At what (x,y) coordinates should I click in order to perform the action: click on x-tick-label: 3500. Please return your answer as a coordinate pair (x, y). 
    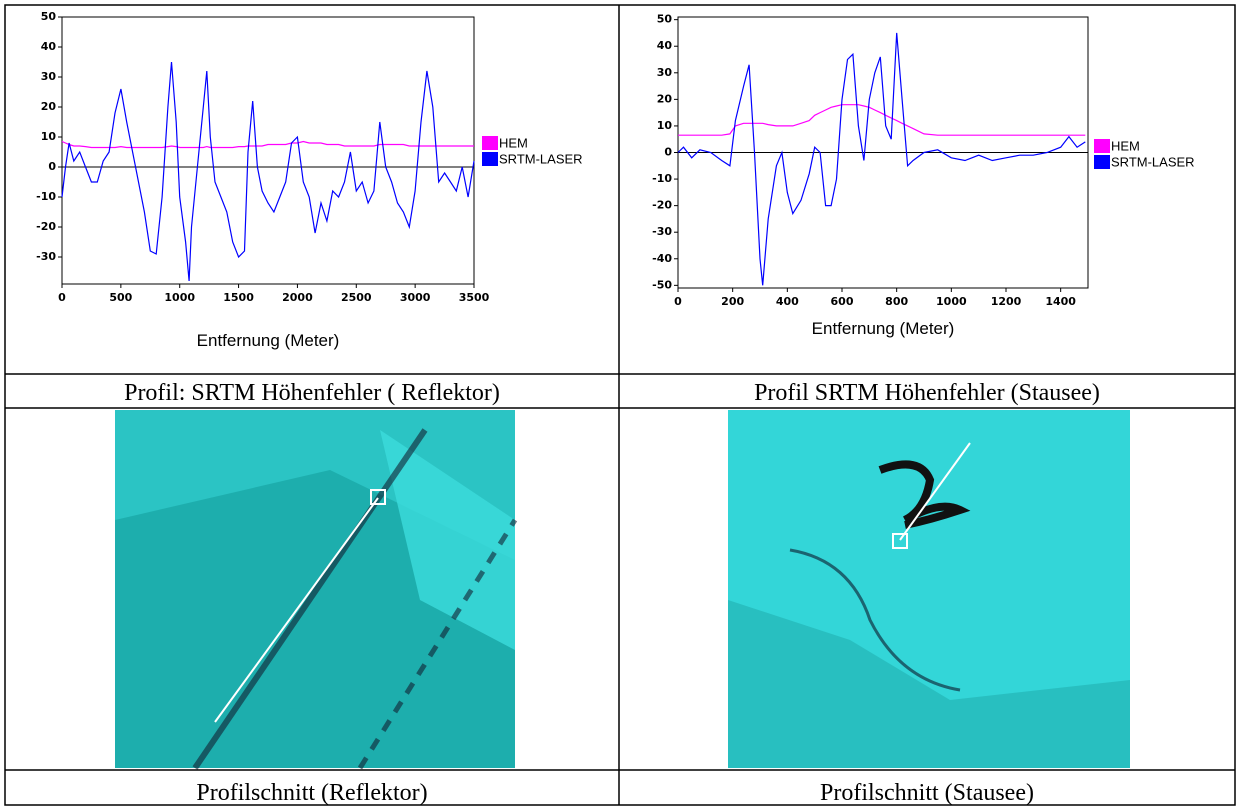
    Looking at the image, I should click on (474, 297).